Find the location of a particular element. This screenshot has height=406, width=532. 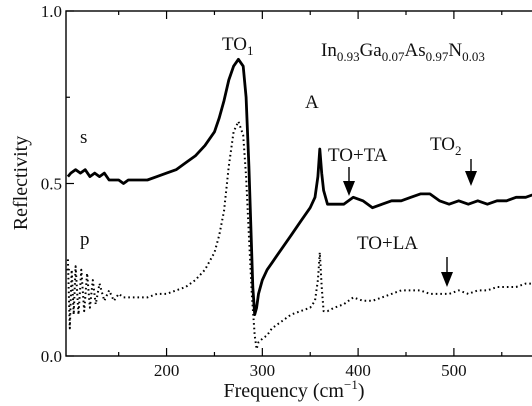

x-tick-label: 500 is located at coordinates (454, 370).